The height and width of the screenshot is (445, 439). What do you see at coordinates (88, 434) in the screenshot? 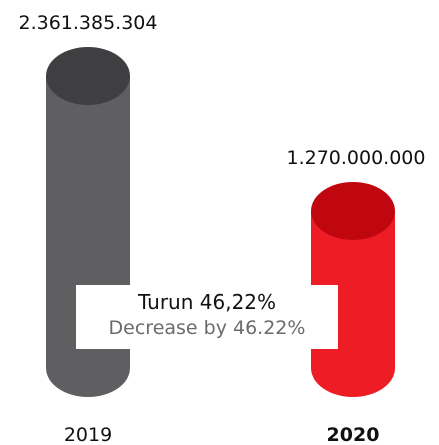
I see `category-label-2019: 2019` at bounding box center [88, 434].